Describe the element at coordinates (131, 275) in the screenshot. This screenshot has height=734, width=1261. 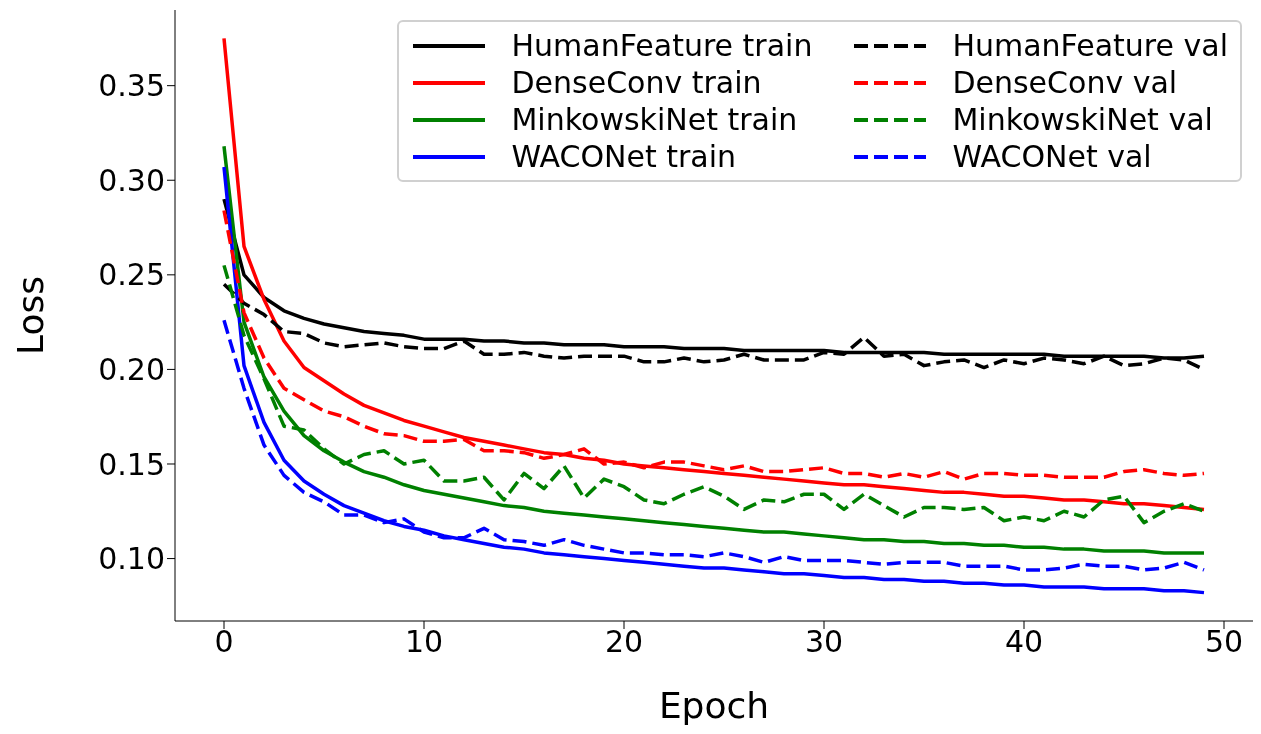
I see `y-tick-label: 0.25` at that location.